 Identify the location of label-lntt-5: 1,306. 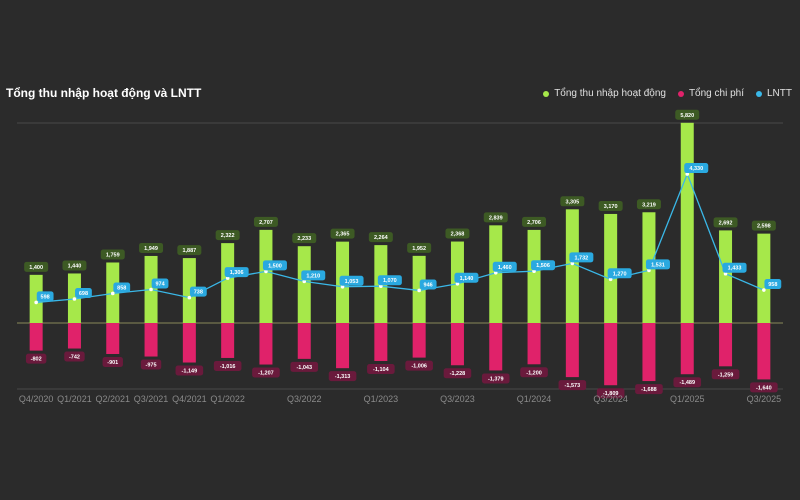
(237, 273).